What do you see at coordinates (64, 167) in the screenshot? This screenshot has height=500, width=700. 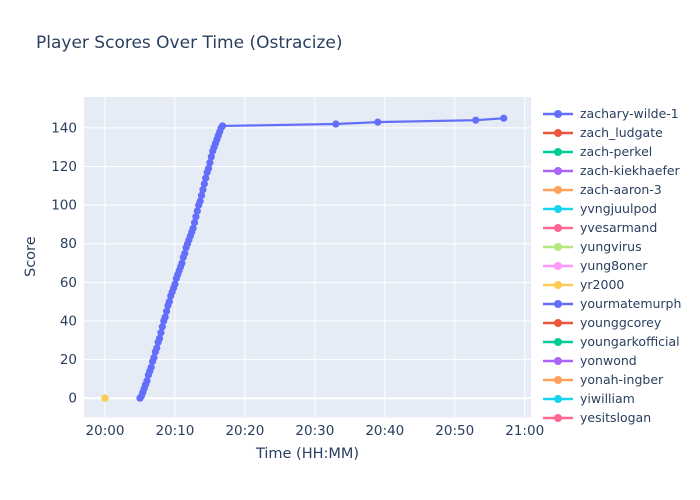 I see `y-tick-label: 120` at bounding box center [64, 167].